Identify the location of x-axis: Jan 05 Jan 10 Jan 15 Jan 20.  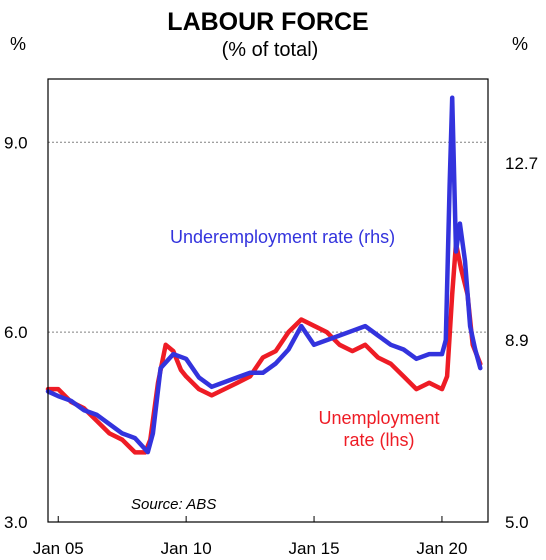
(250, 537).